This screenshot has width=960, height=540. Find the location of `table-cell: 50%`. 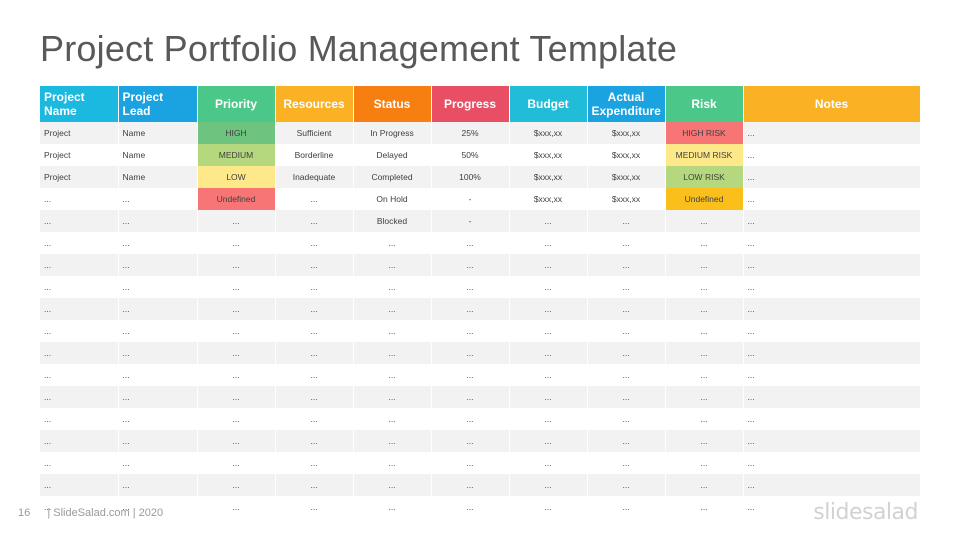

table-cell: 50% is located at coordinates (470, 155).